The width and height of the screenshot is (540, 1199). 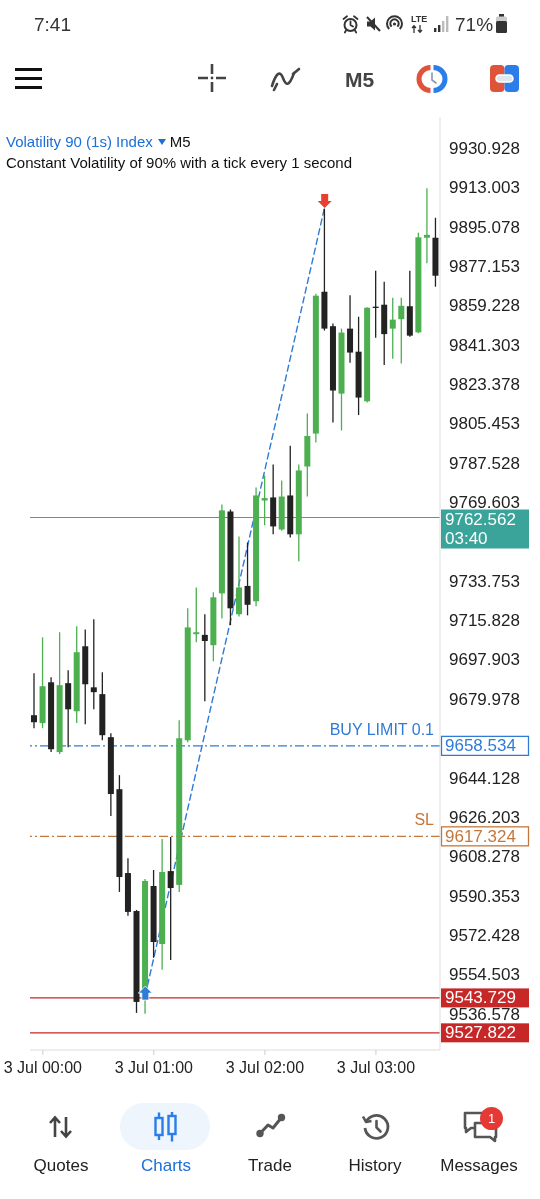 What do you see at coordinates (375, 1165) in the screenshot?
I see `text: History` at bounding box center [375, 1165].